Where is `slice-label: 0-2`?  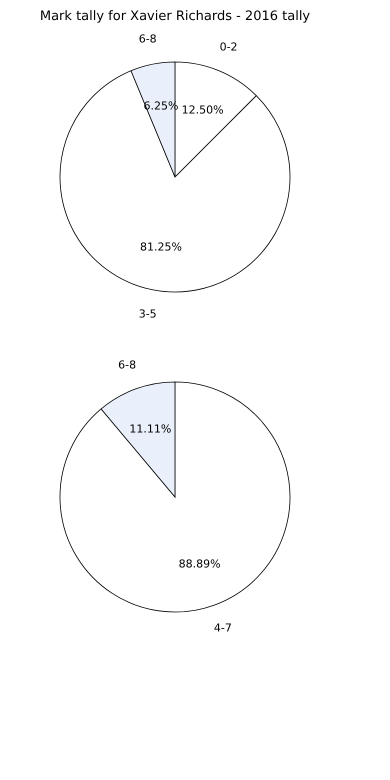
slice-label: 0-2 is located at coordinates (229, 47).